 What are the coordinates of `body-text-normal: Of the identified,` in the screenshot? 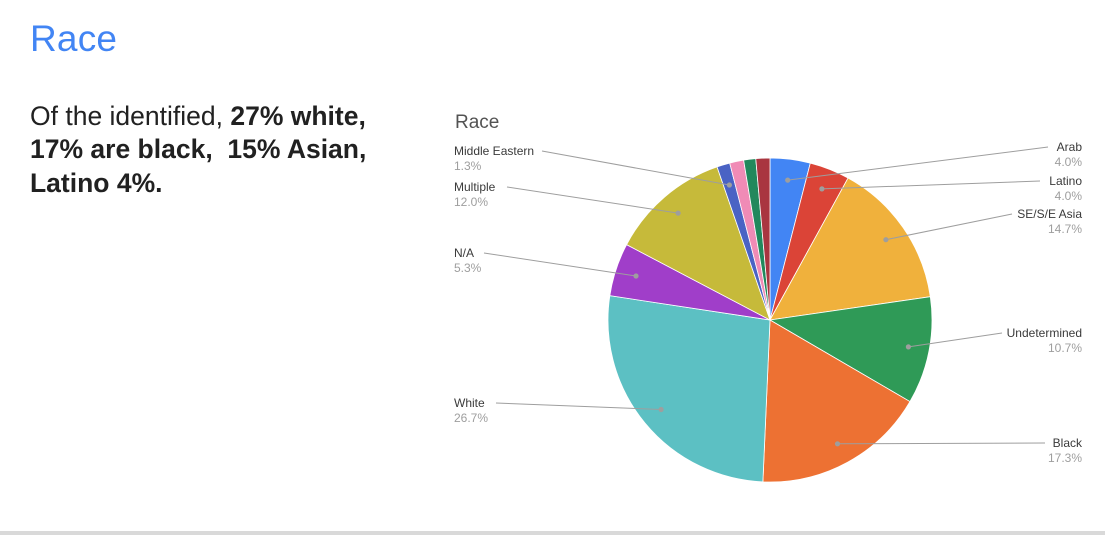 It's located at (130, 116).